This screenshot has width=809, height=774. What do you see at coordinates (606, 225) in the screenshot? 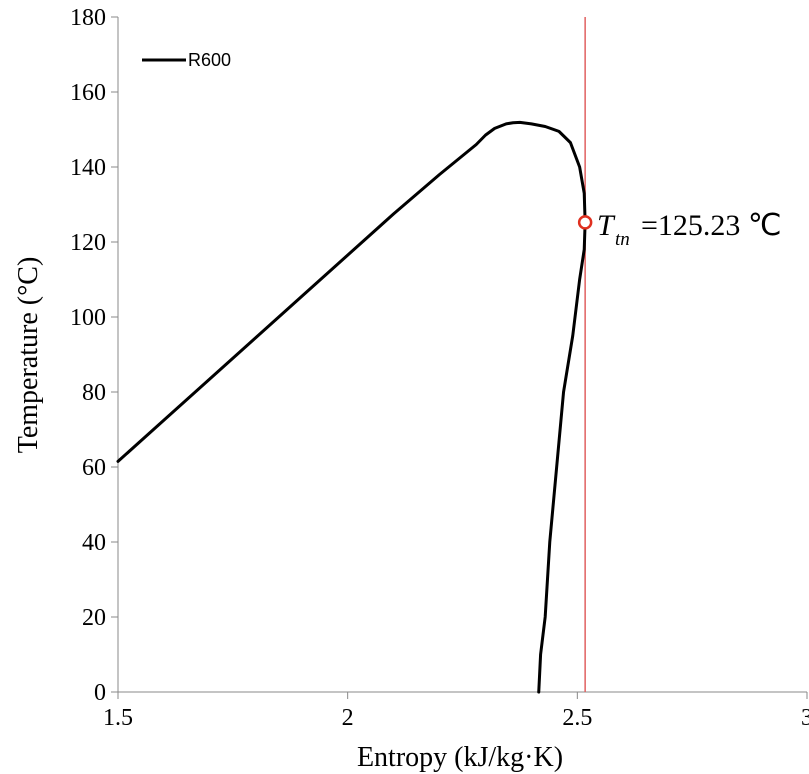
I see `annotation-symbol: T` at bounding box center [606, 225].